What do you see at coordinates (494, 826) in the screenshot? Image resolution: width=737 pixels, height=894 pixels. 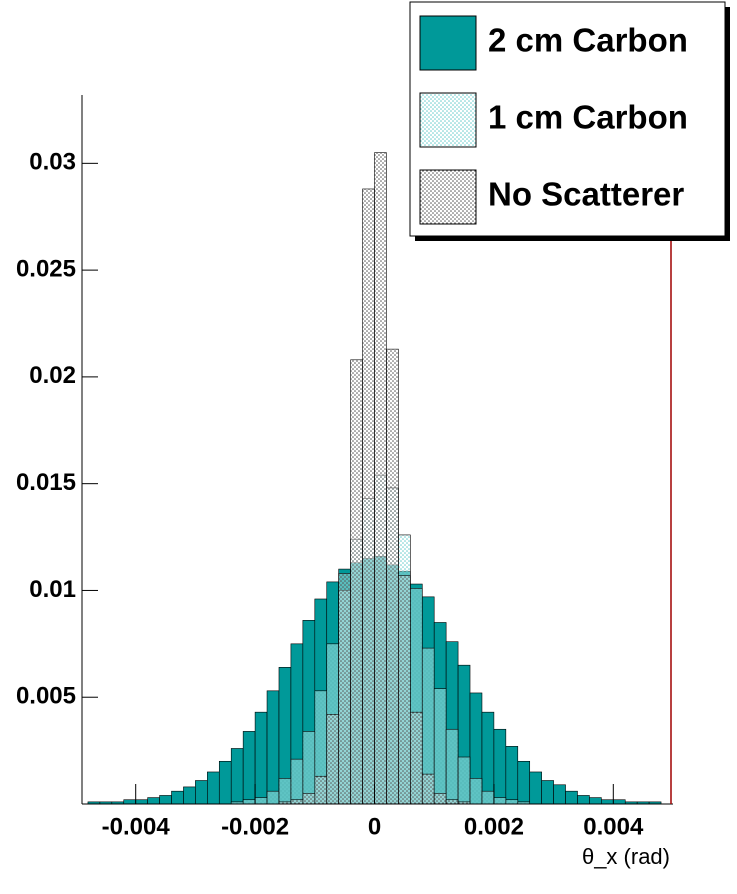 I see `x-tick-label: 0.002` at bounding box center [494, 826].